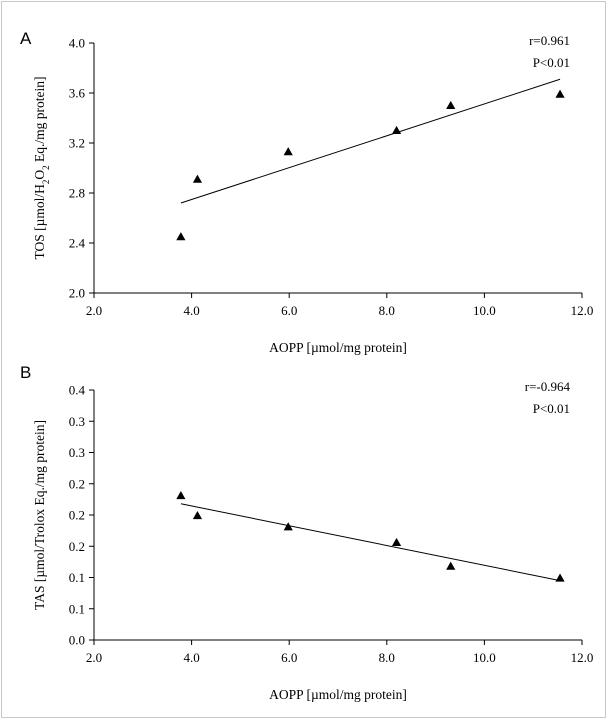 This screenshot has height=719, width=607. What do you see at coordinates (551, 408) in the screenshot?
I see `panel-b-stat-p: P<0.01` at bounding box center [551, 408].